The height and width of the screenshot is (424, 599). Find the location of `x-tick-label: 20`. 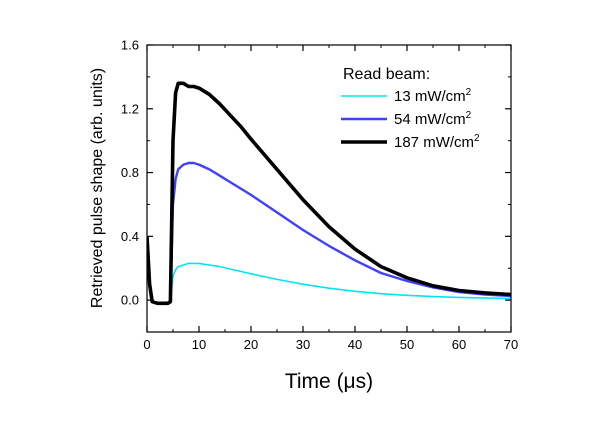

x-tick-label: 20 is located at coordinates (251, 344).